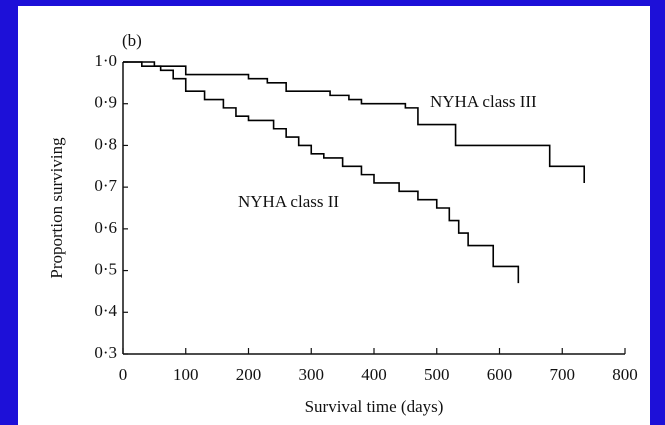  I want to click on x-tick-label: 400, so click(374, 374).